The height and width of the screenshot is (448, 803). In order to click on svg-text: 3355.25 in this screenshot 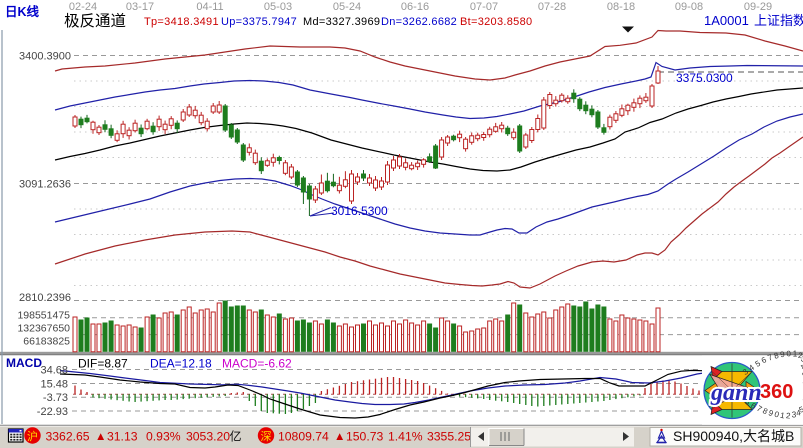, I will do `click(449, 437)`.